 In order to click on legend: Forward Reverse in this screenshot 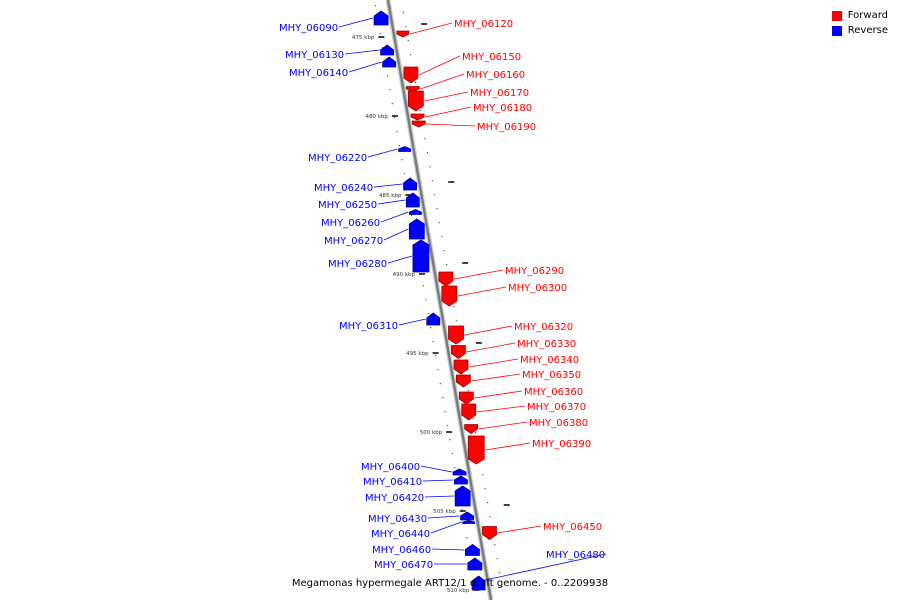, I will do `click(859, 23)`.